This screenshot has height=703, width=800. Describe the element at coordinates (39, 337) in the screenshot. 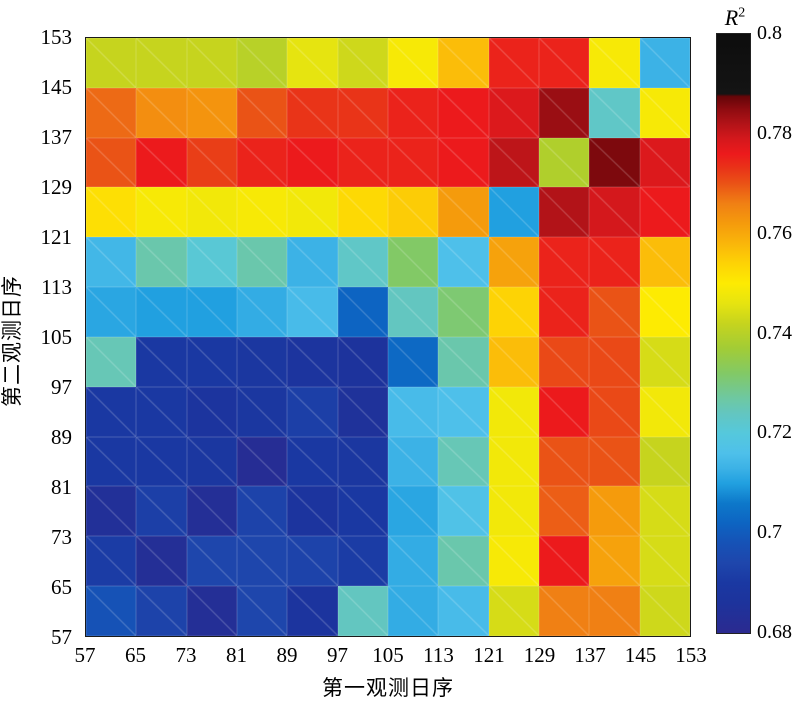

I see `y-axis-ticks: 153 145 137 129 121 113 105 97 89 81 73 65 57` at that location.